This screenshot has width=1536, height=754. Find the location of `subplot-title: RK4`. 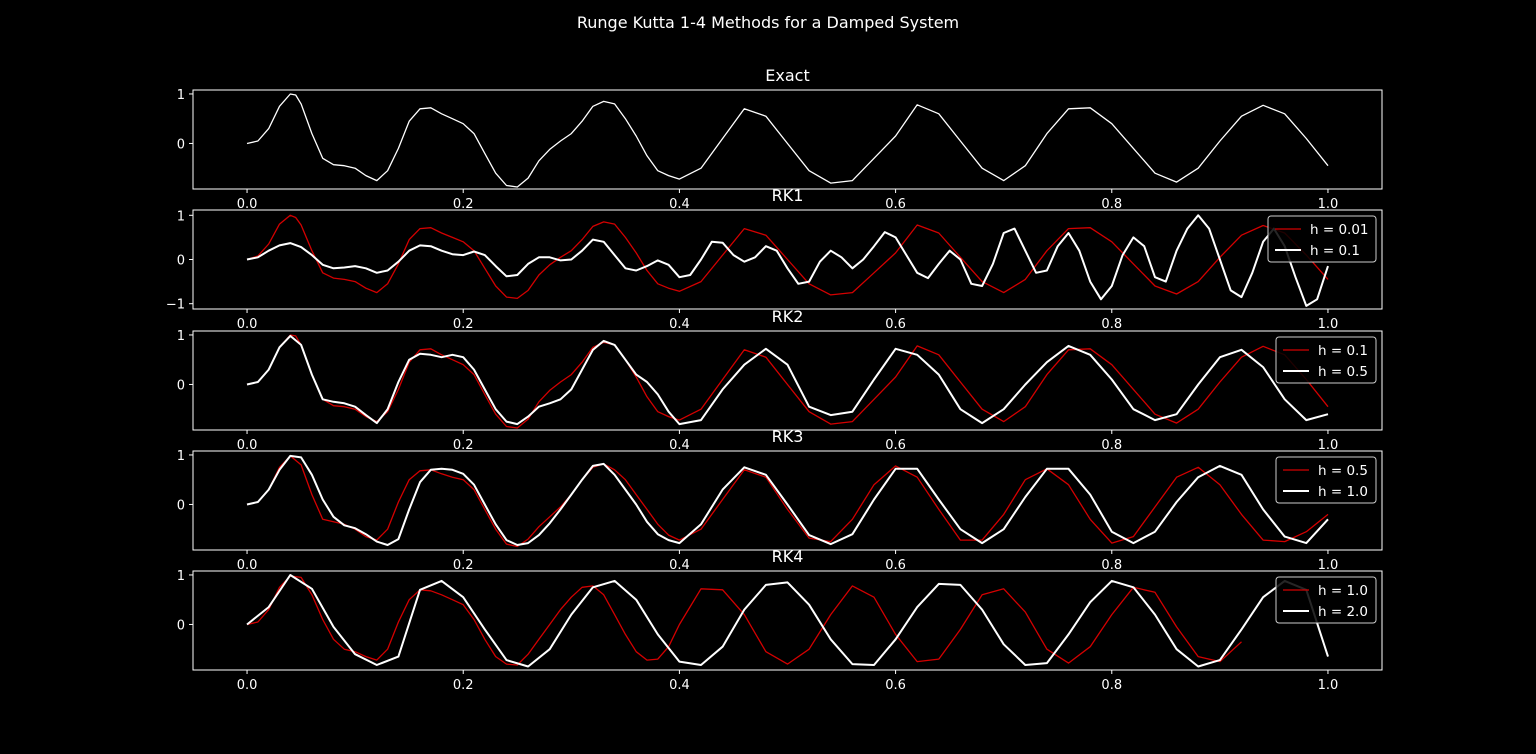

subplot-title: RK4 is located at coordinates (788, 556).